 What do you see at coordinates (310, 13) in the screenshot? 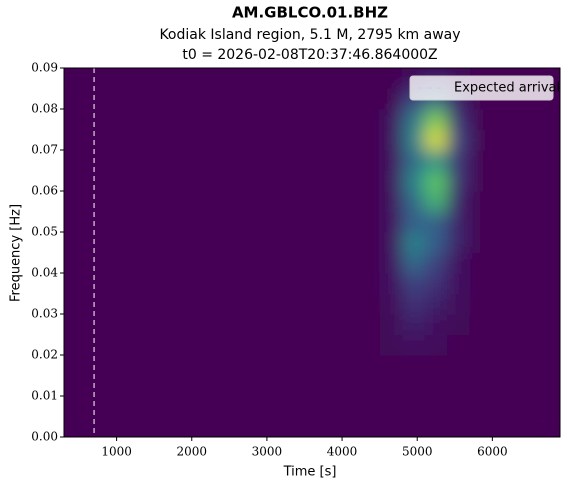
I see `chart-title: AM.GBLCO.01.BHZ` at bounding box center [310, 13].